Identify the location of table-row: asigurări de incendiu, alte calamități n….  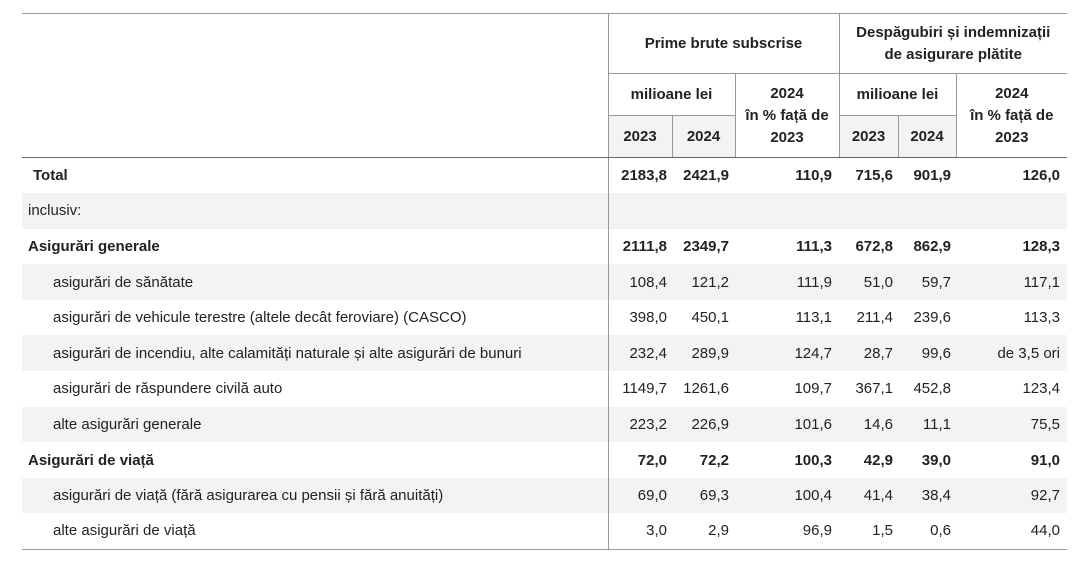
(544, 353).